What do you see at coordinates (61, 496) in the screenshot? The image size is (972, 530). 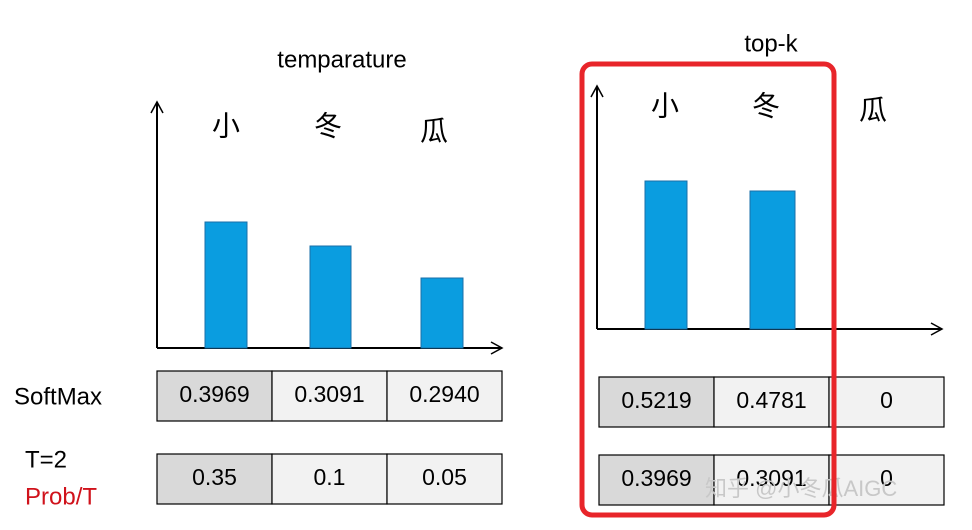 I see `row-label: Prob/T` at bounding box center [61, 496].